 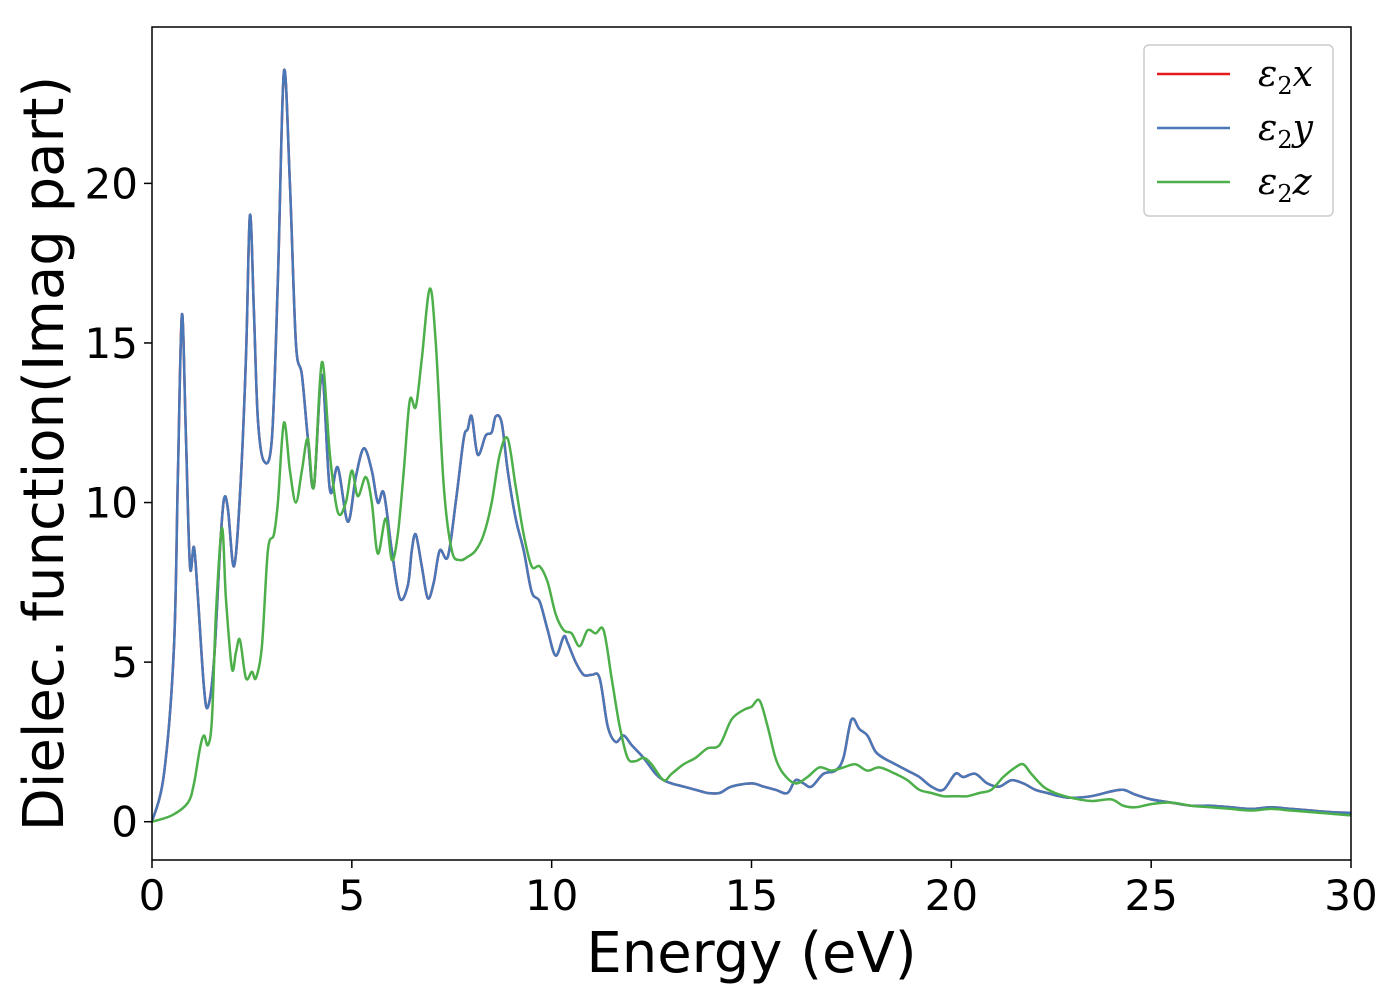 What do you see at coordinates (1285, 77) in the screenshot?
I see `legend-label: ε2x` at bounding box center [1285, 77].